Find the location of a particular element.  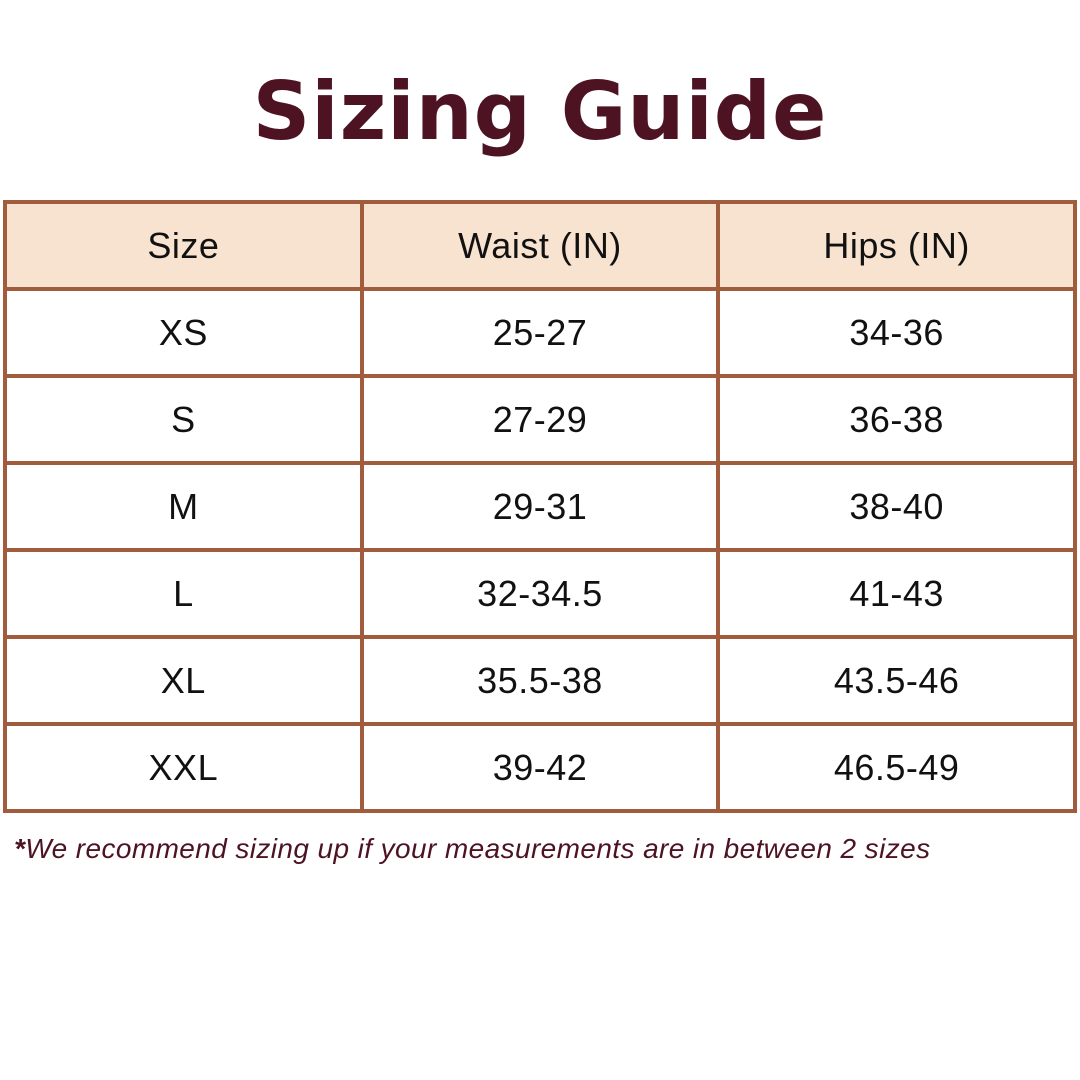

cell-waist: 35.5-38 is located at coordinates (540, 680).